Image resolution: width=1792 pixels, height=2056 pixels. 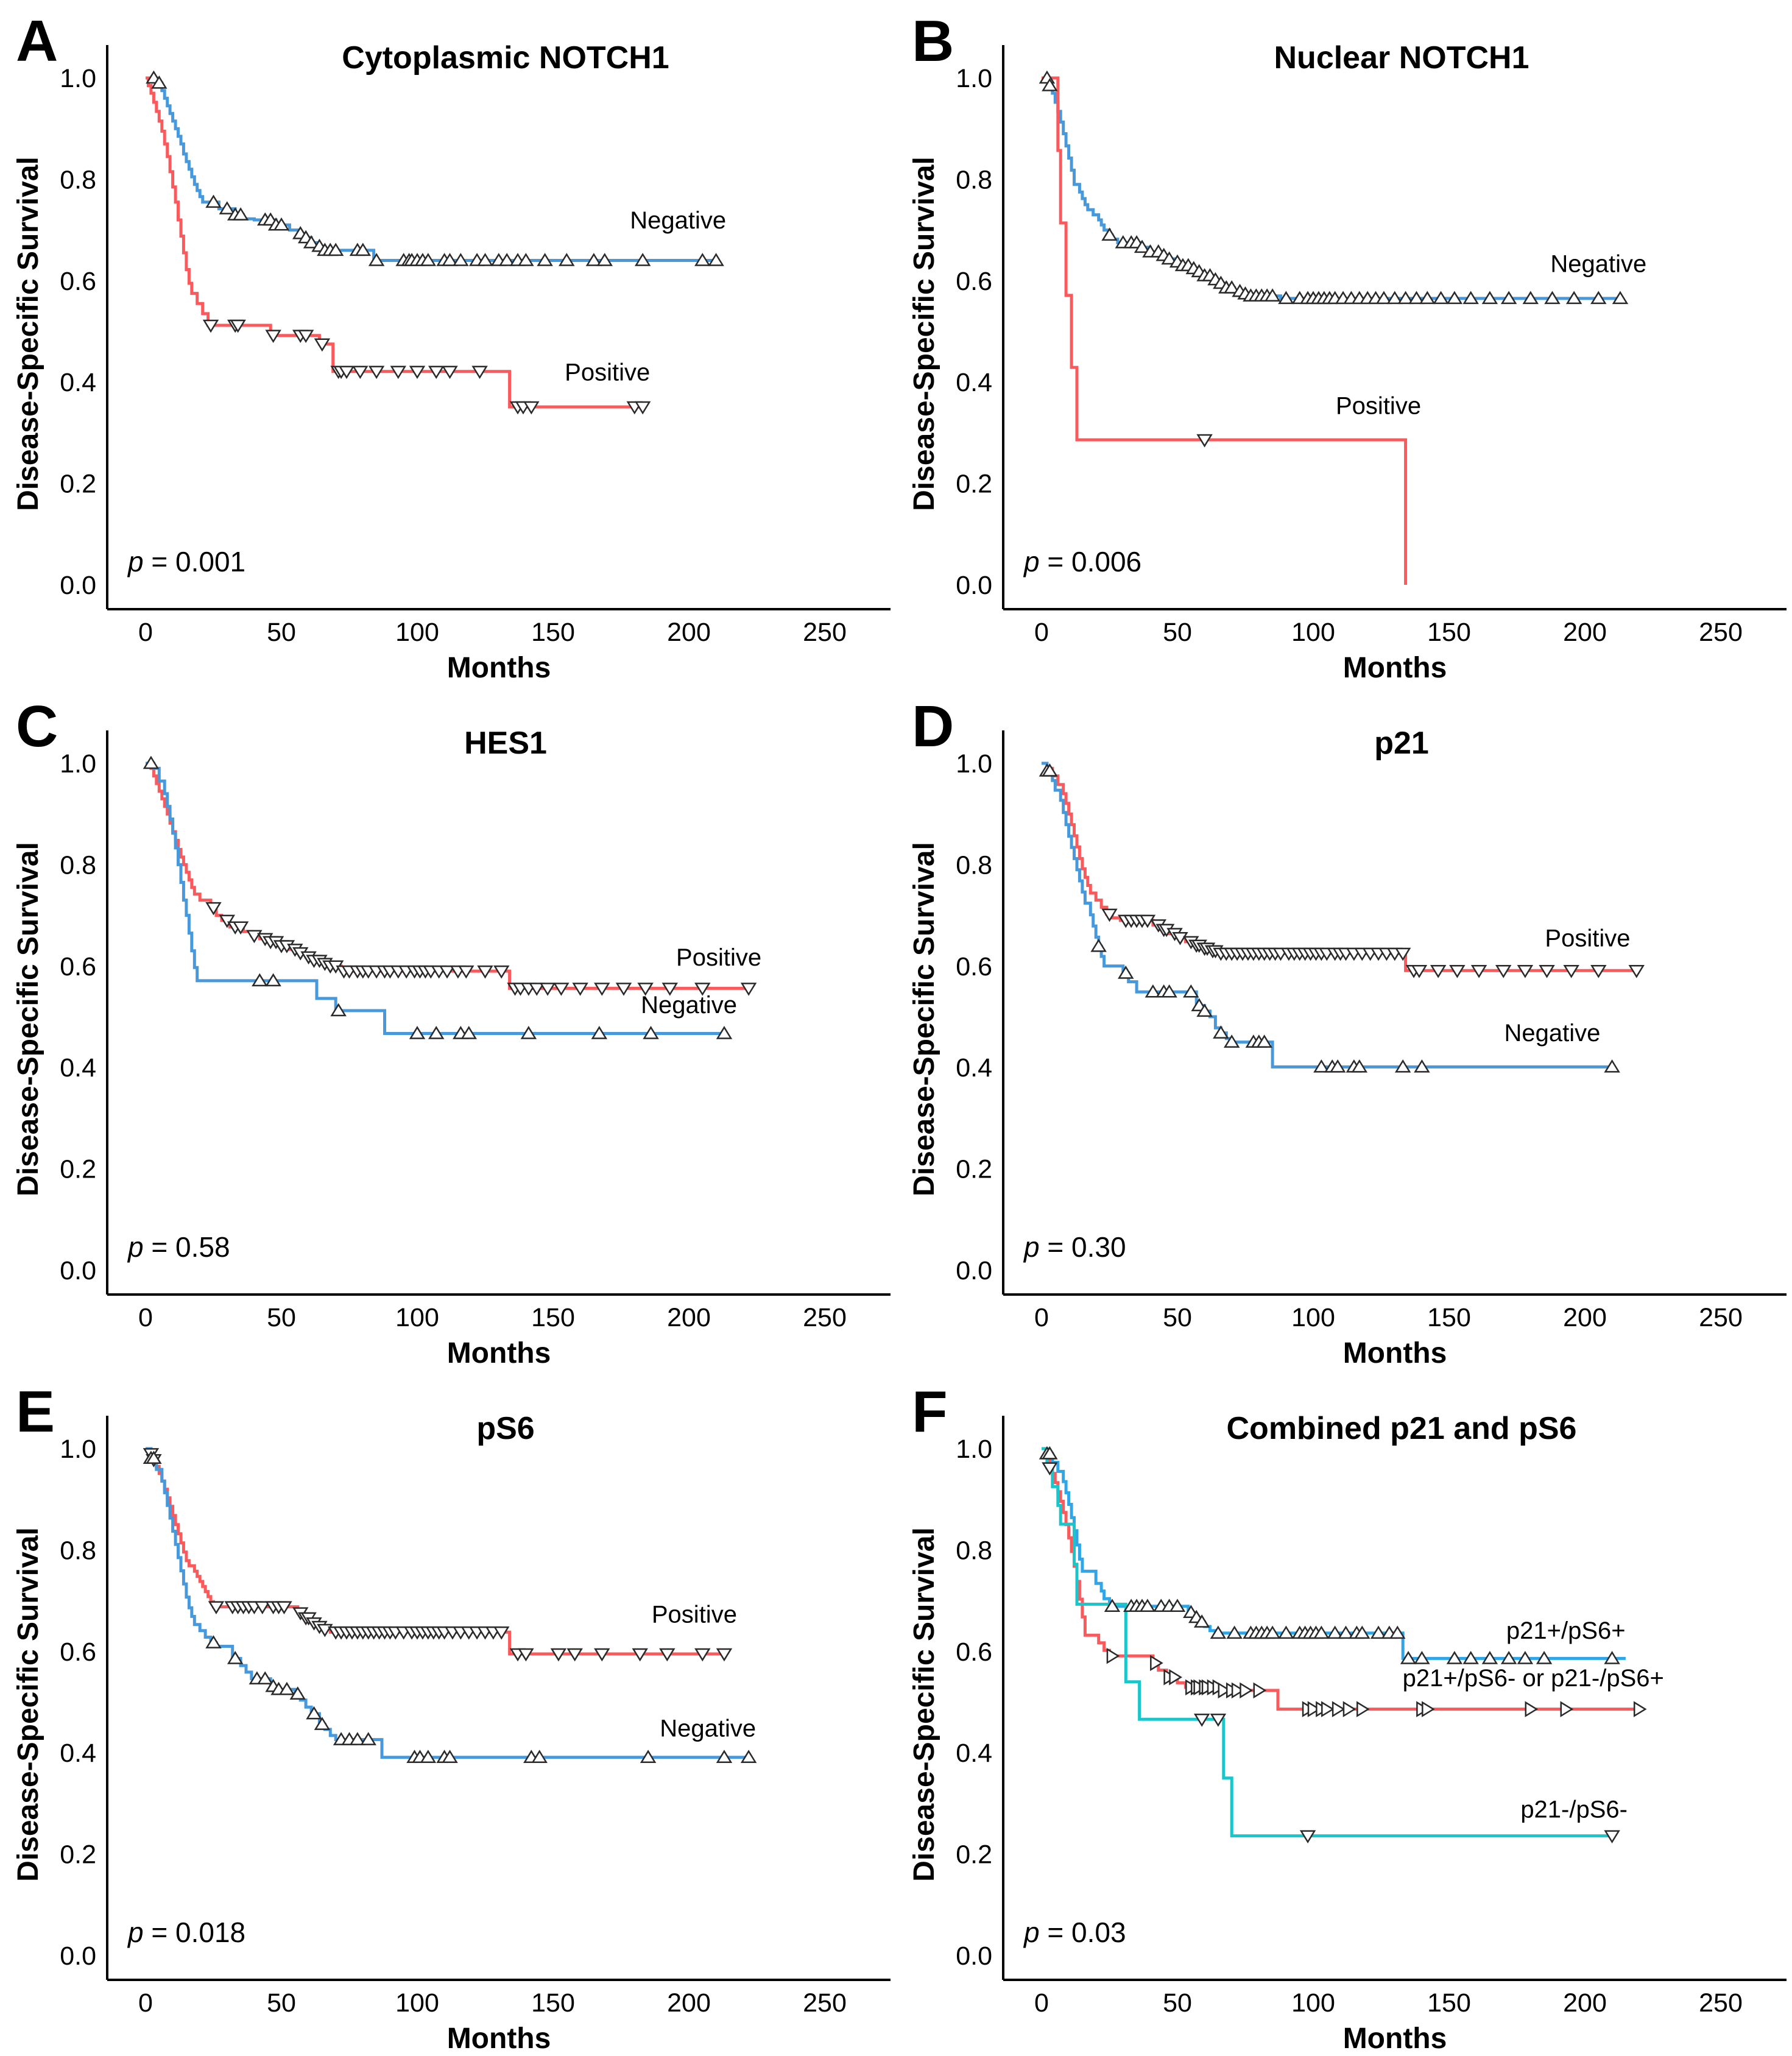 I want to click on x-tick-label: 250, so click(x=1721, y=632).